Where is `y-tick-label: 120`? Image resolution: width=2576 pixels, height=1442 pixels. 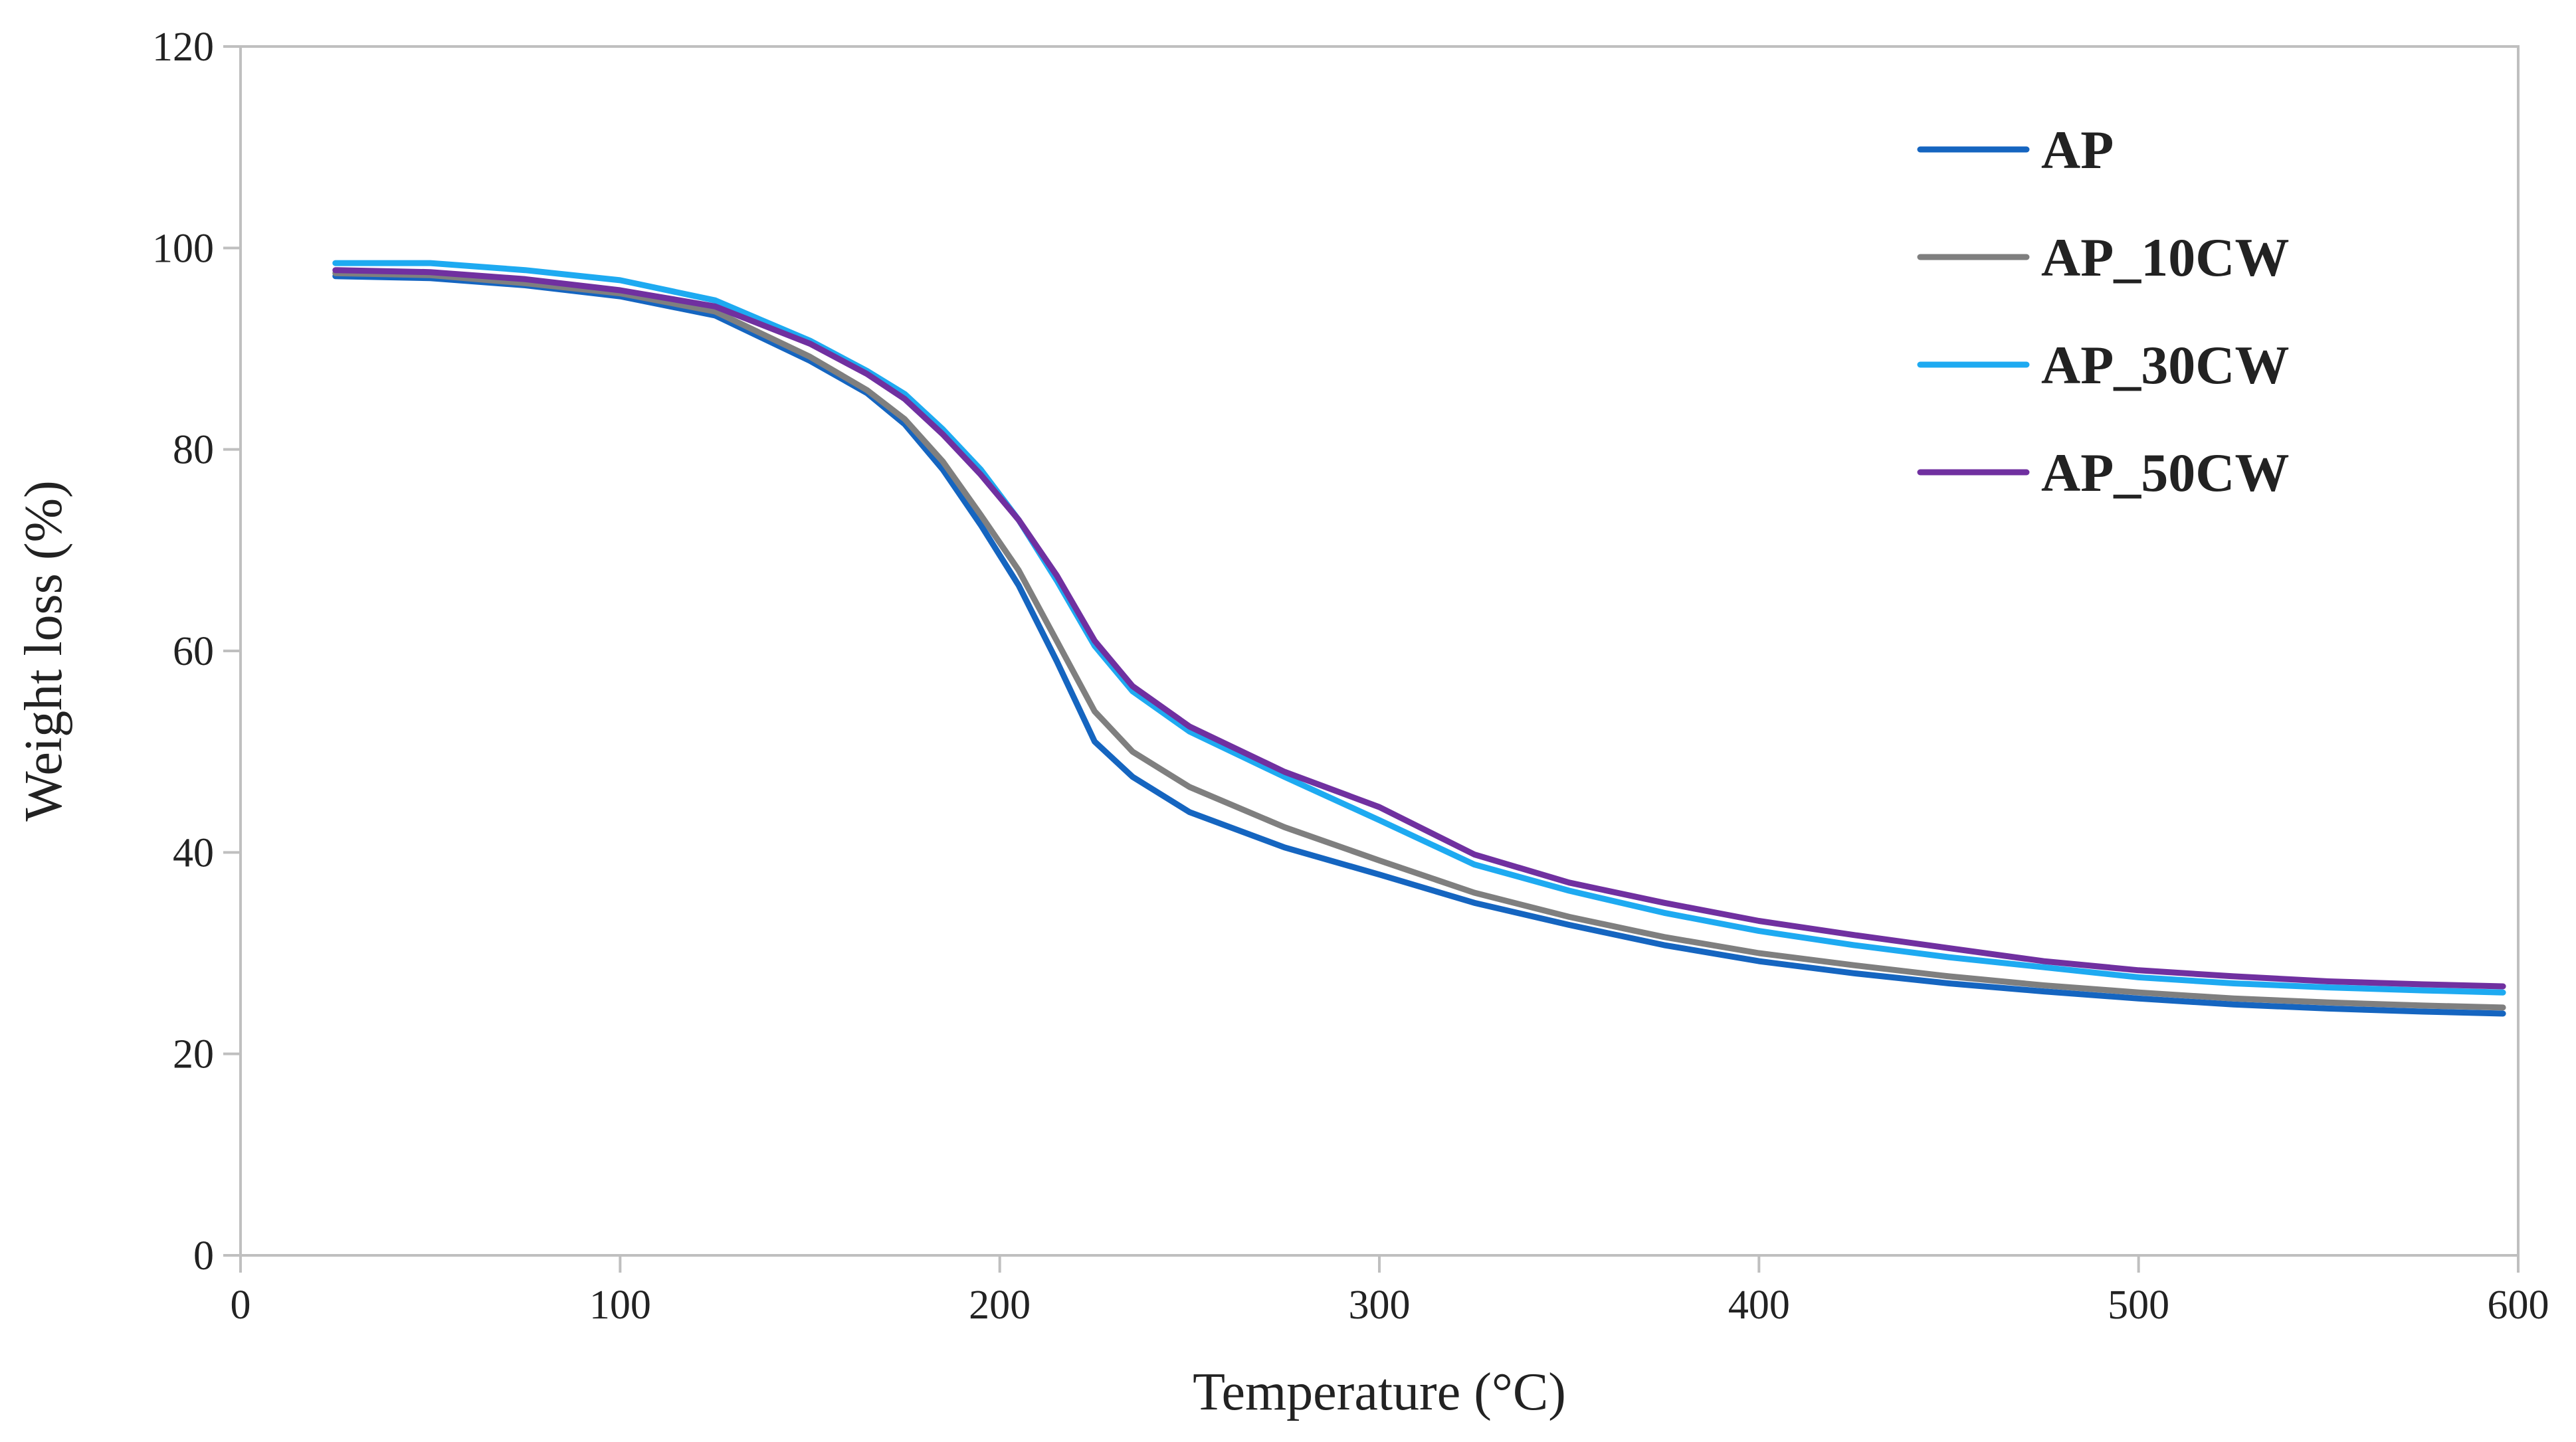
y-tick-label: 120 is located at coordinates (183, 47).